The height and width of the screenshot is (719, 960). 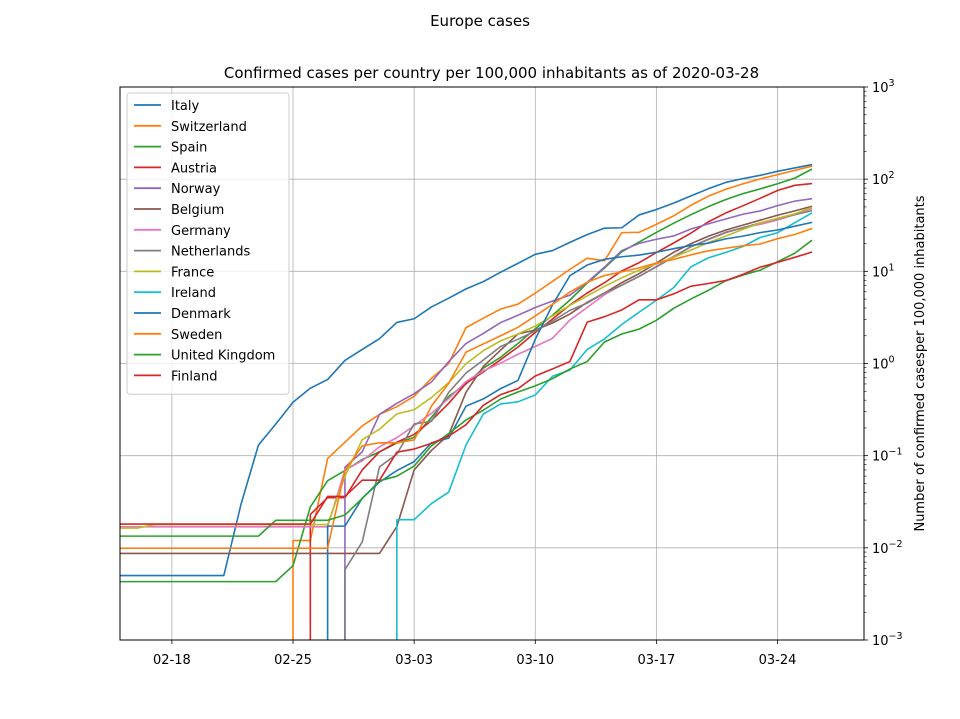 I want to click on legend-label: Spain, so click(x=189, y=148).